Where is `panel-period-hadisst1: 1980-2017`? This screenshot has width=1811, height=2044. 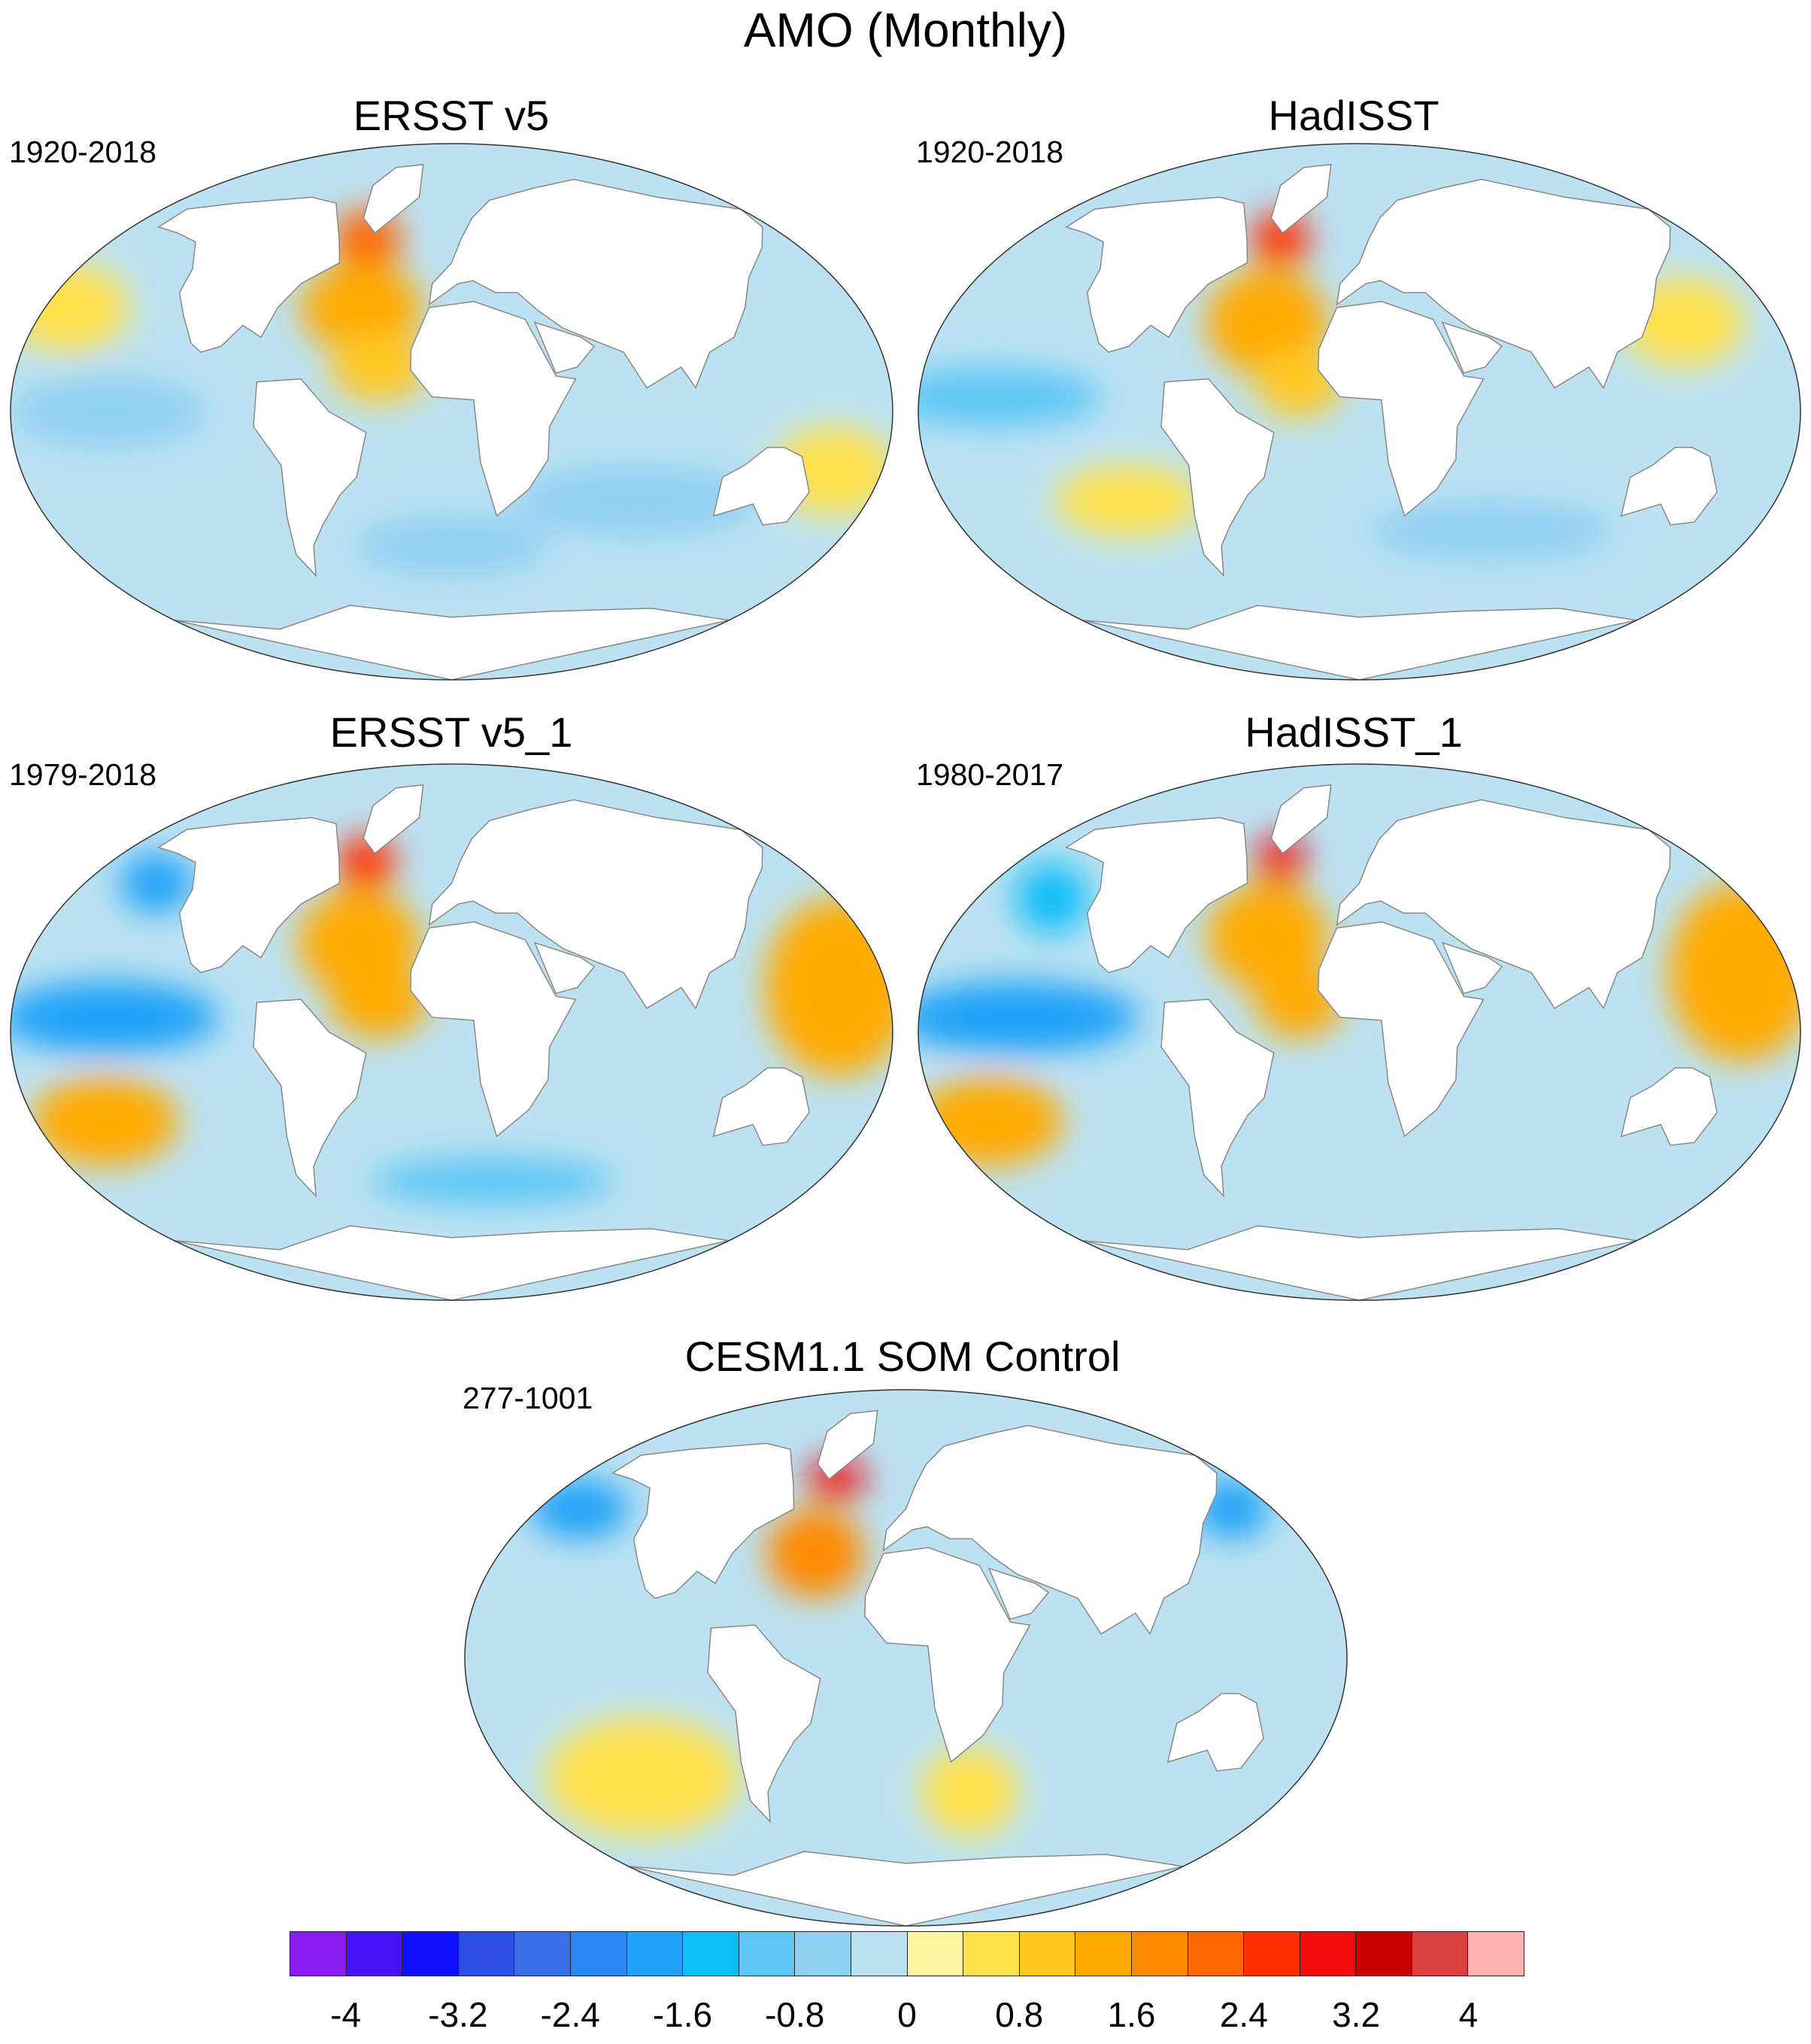
panel-period-hadisst1: 1980-2017 is located at coordinates (990, 775).